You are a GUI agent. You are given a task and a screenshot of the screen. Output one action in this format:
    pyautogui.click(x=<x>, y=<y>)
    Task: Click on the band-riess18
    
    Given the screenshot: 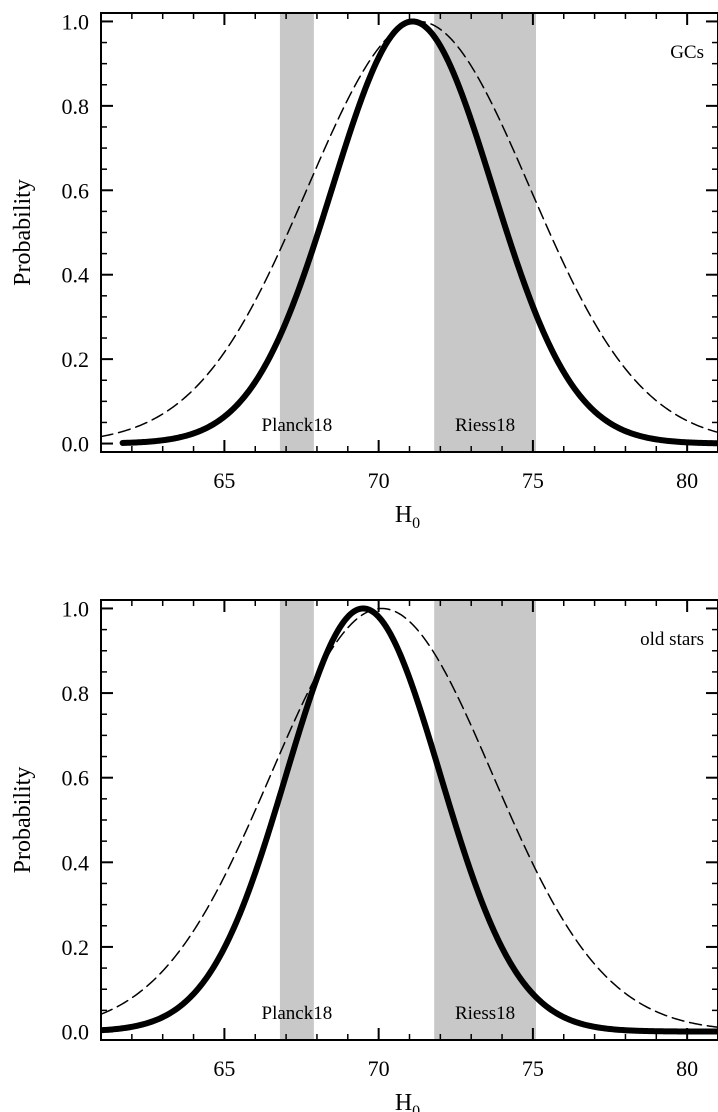 What is the action you would take?
    pyautogui.click(x=485, y=232)
    